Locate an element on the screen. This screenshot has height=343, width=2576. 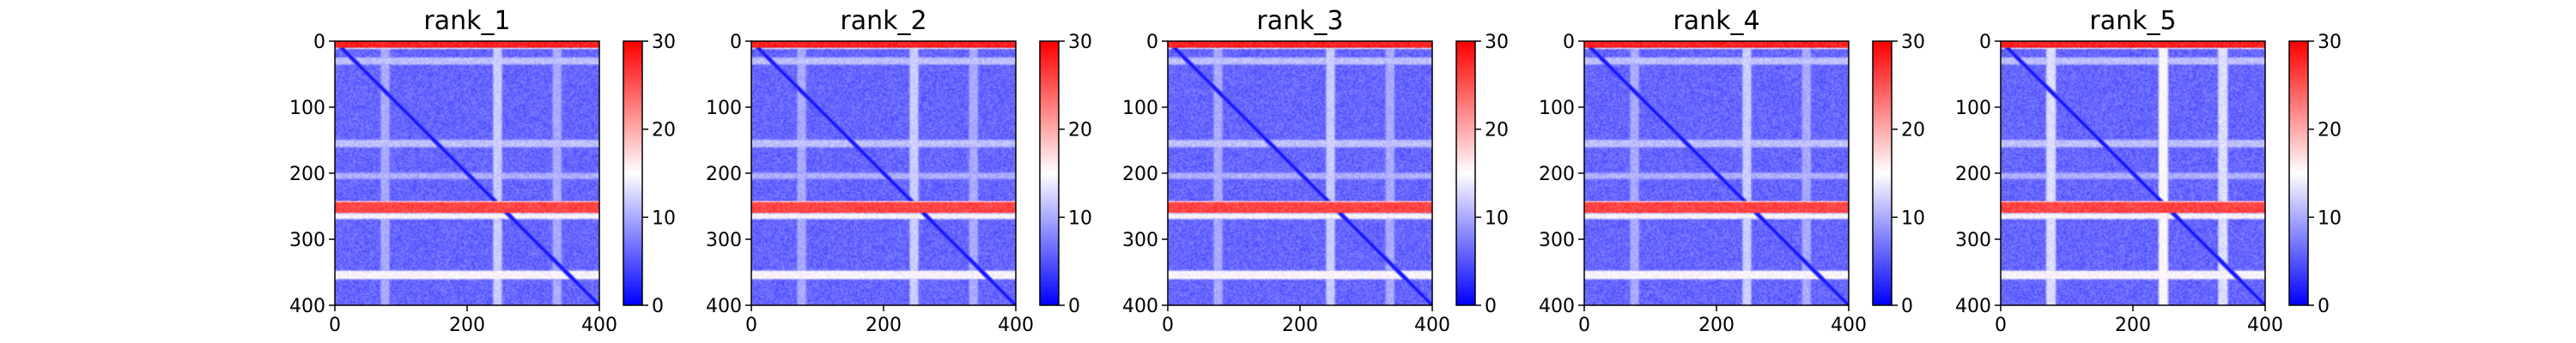
panel-title: rank_4 is located at coordinates (1716, 21).